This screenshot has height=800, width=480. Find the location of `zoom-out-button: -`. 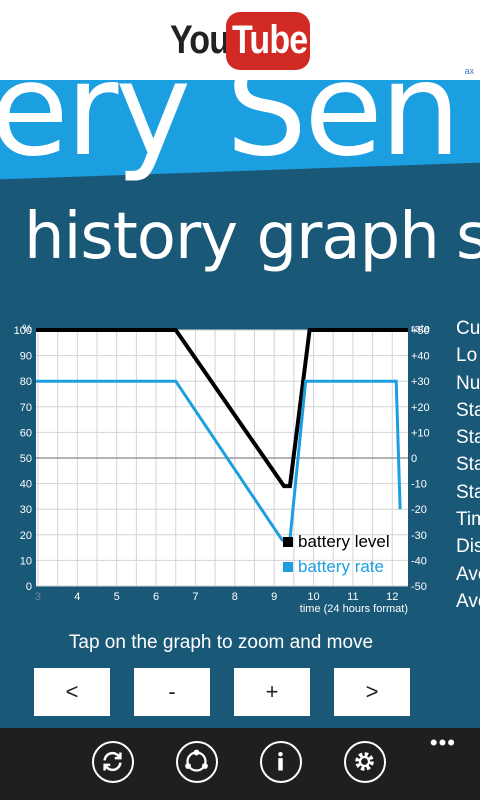

zoom-out-button: - is located at coordinates (172, 692).